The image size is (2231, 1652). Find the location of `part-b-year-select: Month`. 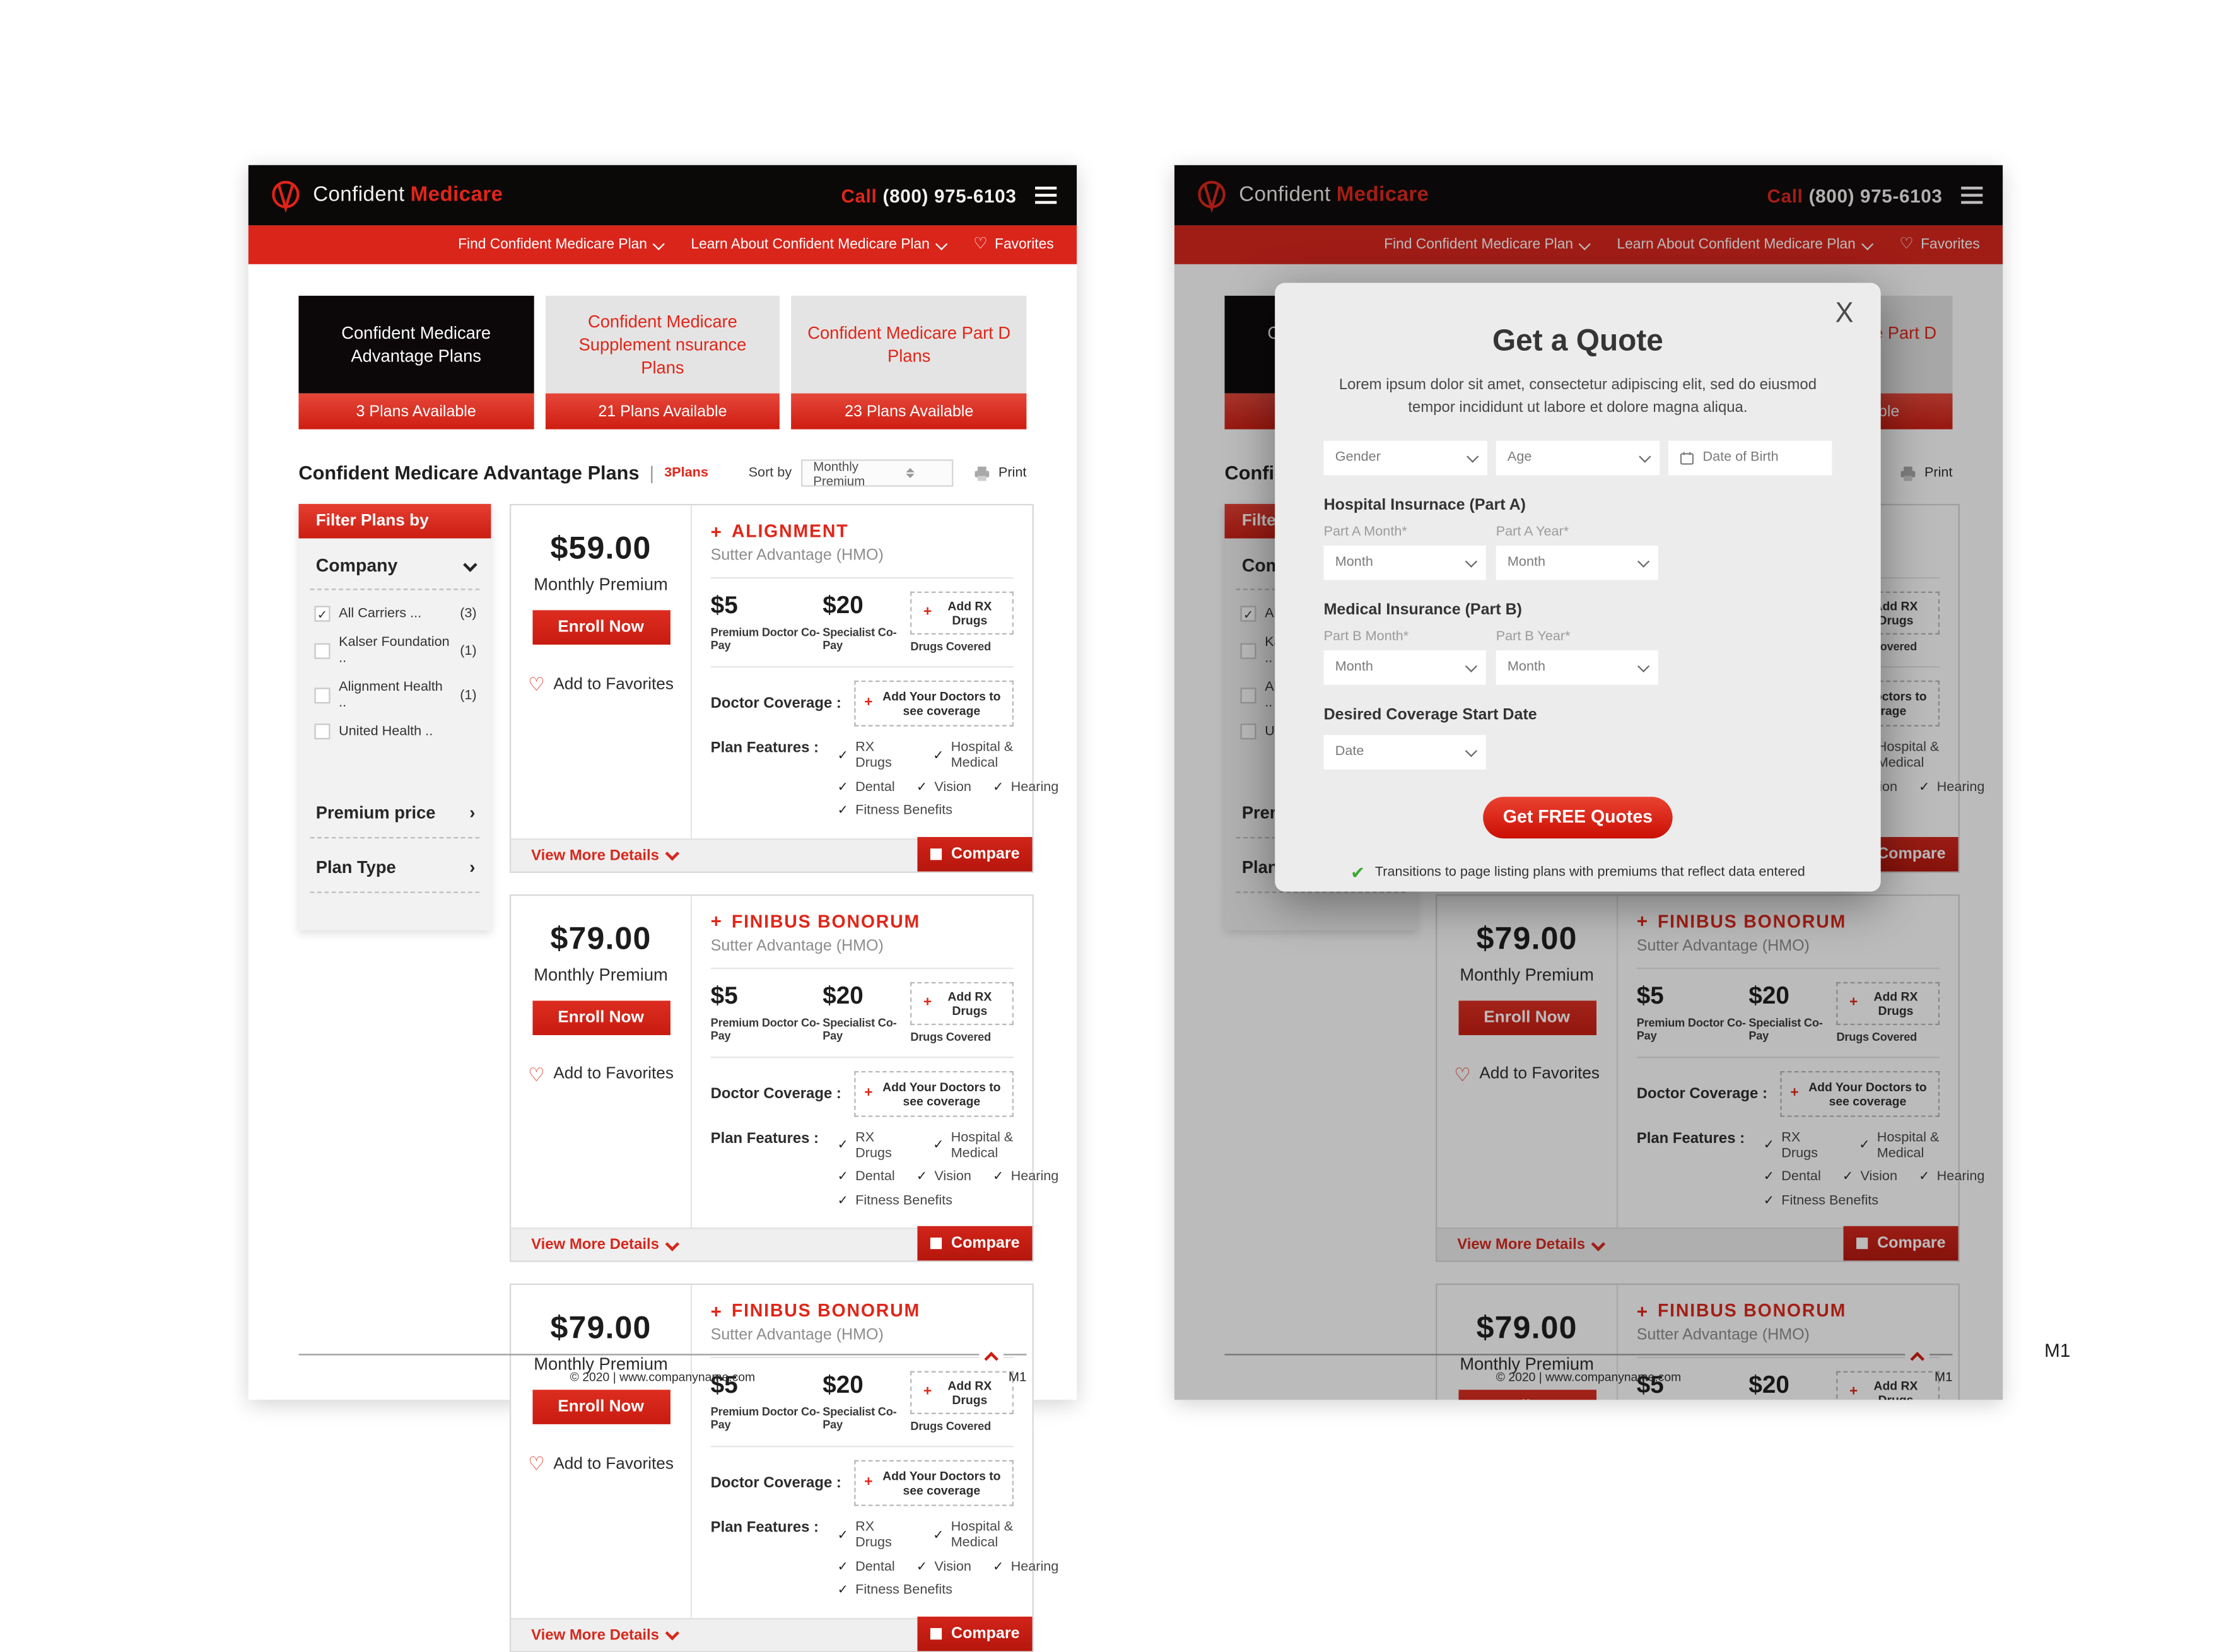

part-b-year-select: Month is located at coordinates (1577, 667).